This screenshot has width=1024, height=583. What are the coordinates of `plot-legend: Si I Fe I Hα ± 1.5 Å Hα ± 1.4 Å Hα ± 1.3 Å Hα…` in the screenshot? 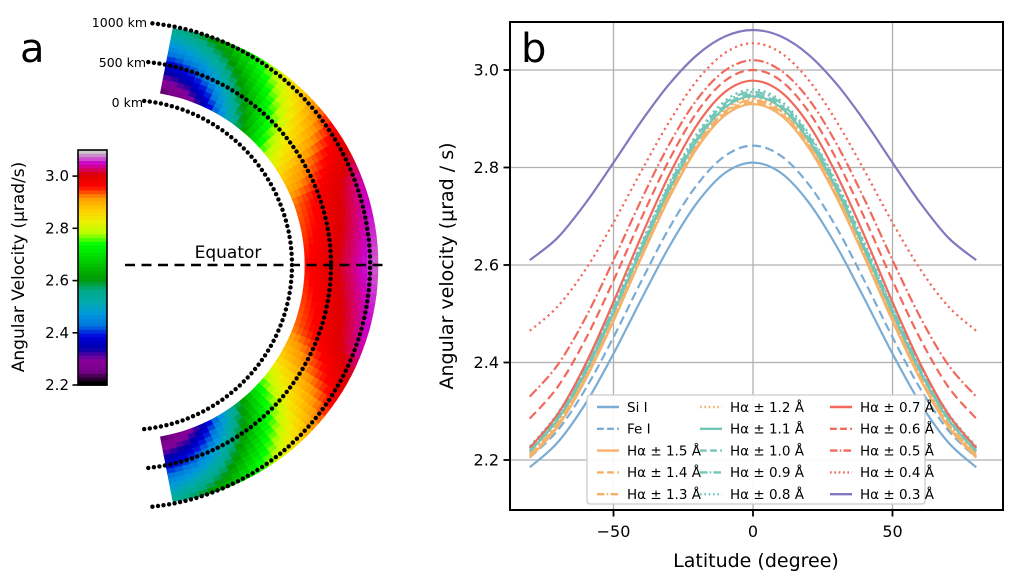 It's located at (760, 449).